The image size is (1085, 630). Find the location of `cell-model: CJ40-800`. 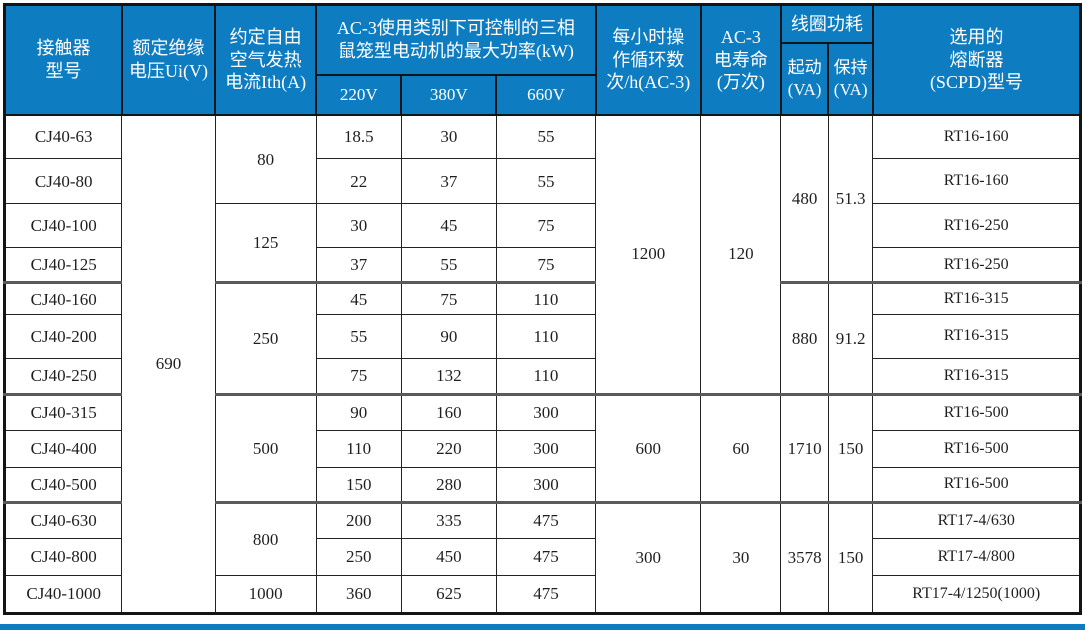

cell-model: CJ40-800 is located at coordinates (63, 556).